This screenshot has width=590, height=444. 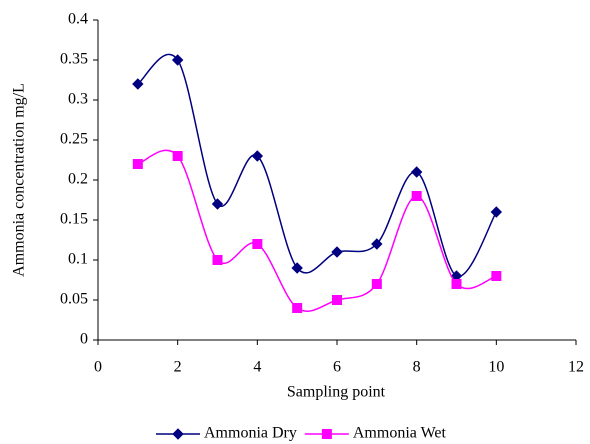 What do you see at coordinates (78, 19) in the screenshot?
I see `y-tick-label: 0.4` at bounding box center [78, 19].